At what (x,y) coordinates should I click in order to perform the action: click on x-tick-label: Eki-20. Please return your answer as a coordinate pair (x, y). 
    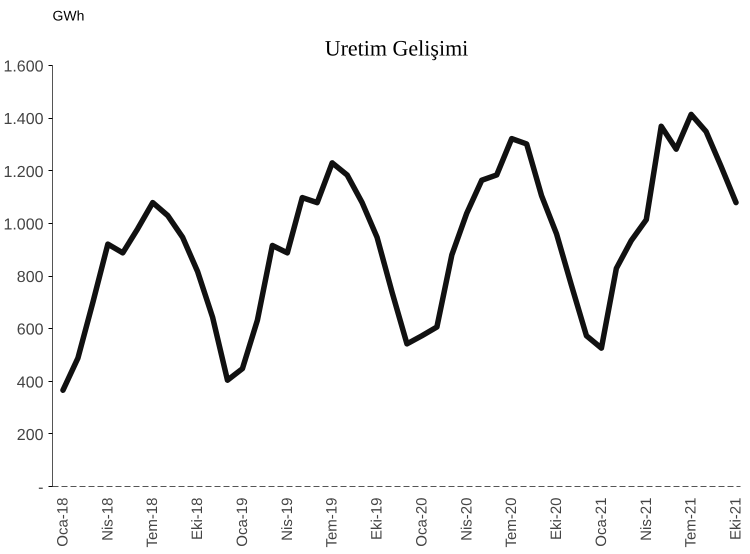
    Looking at the image, I should click on (557, 518).